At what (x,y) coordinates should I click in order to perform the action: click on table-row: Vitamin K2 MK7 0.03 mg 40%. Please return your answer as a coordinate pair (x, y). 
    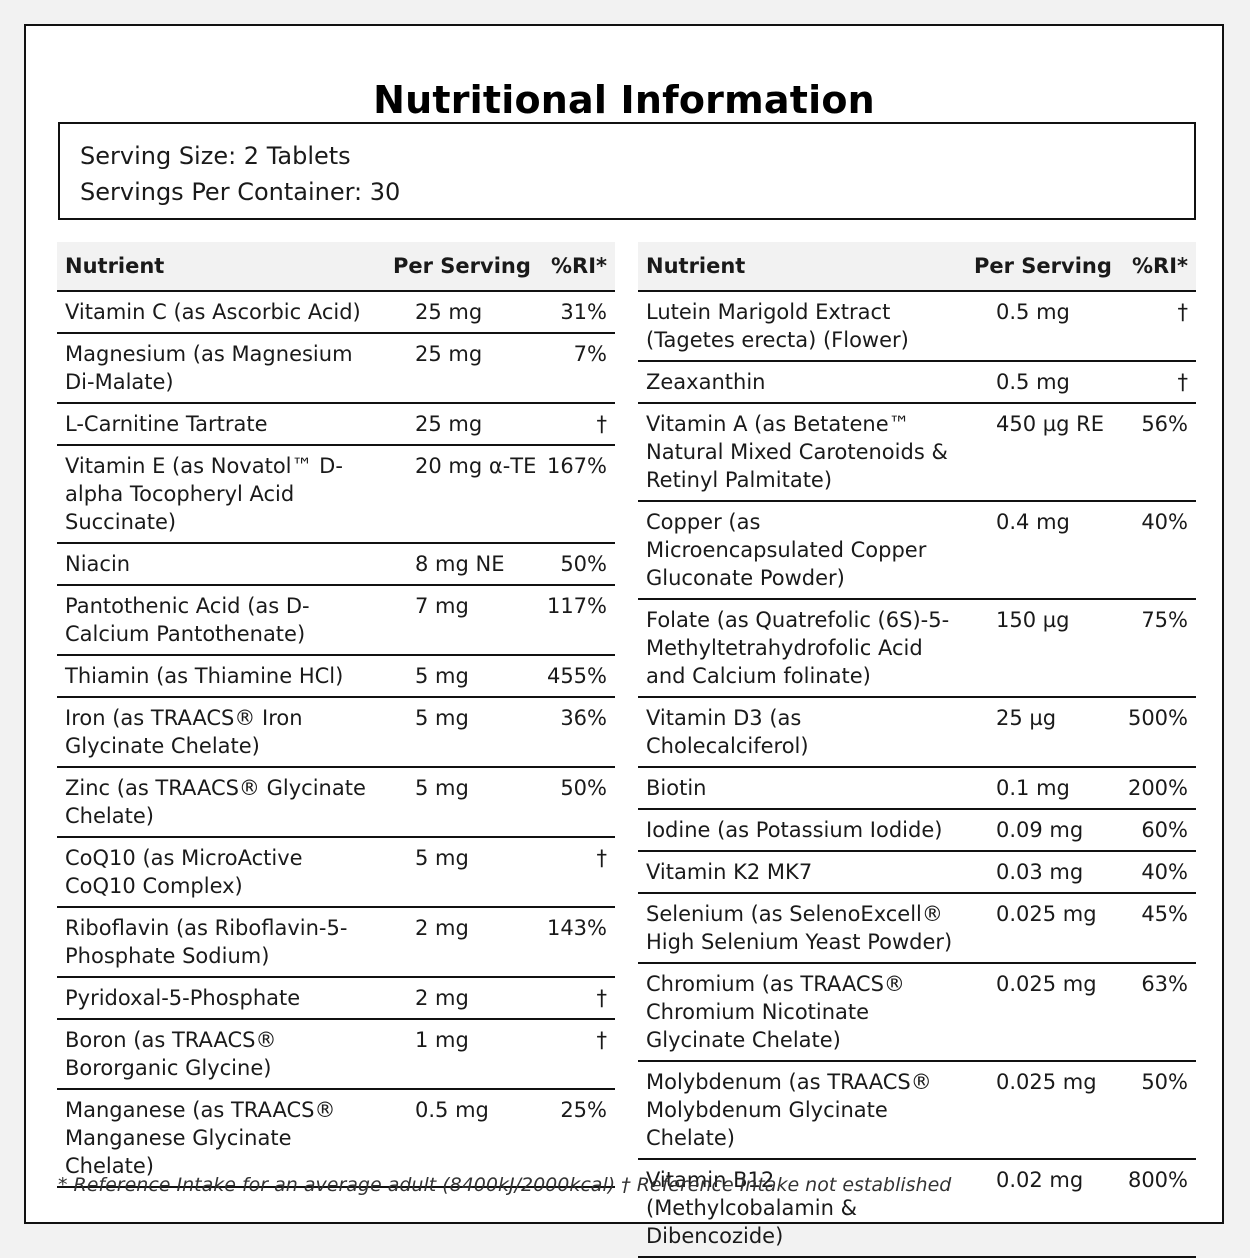
    Looking at the image, I should click on (917, 872).